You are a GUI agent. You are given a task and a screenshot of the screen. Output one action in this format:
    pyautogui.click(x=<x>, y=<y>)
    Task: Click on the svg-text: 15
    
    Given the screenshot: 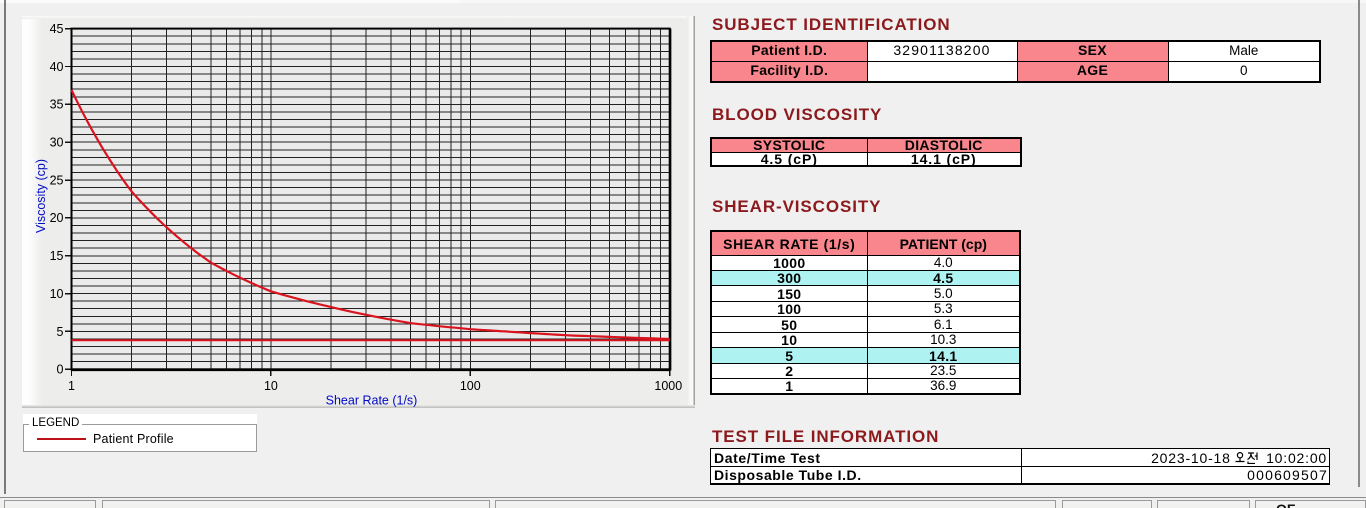 What is the action you would take?
    pyautogui.click(x=57, y=256)
    